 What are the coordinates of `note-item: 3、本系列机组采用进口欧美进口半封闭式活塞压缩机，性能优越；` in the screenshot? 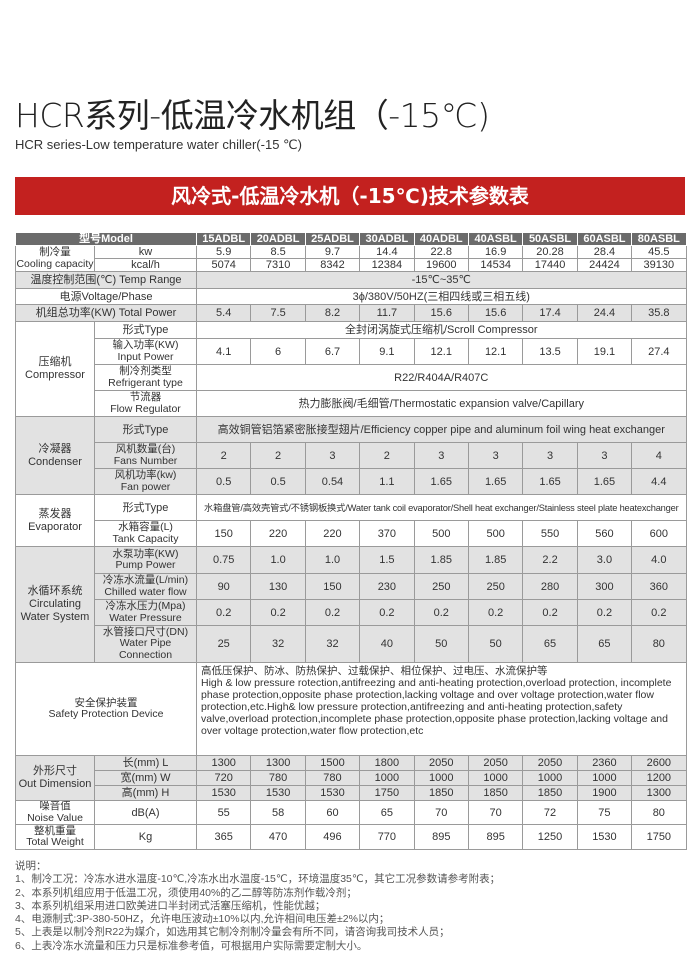 It's located at (170, 905).